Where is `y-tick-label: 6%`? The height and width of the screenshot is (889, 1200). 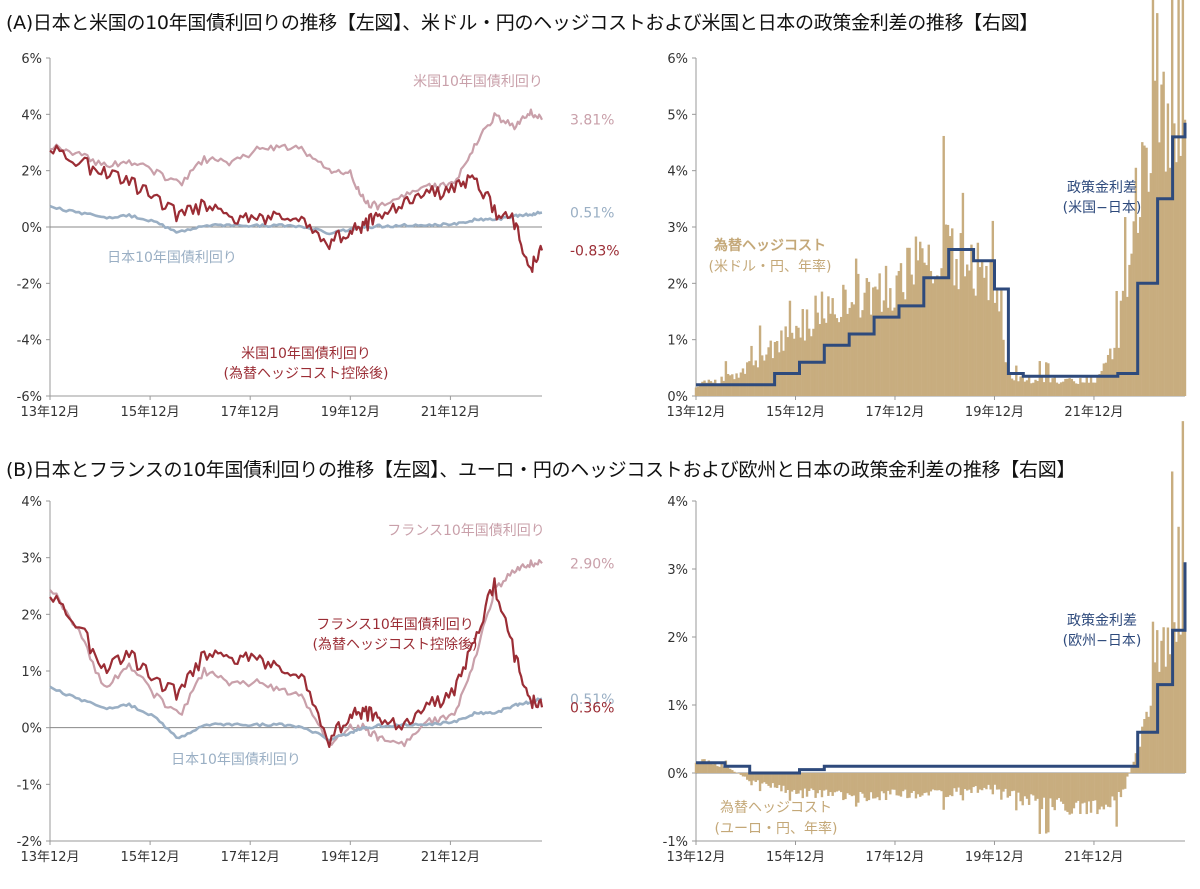 y-tick-label: 6% is located at coordinates (31, 59).